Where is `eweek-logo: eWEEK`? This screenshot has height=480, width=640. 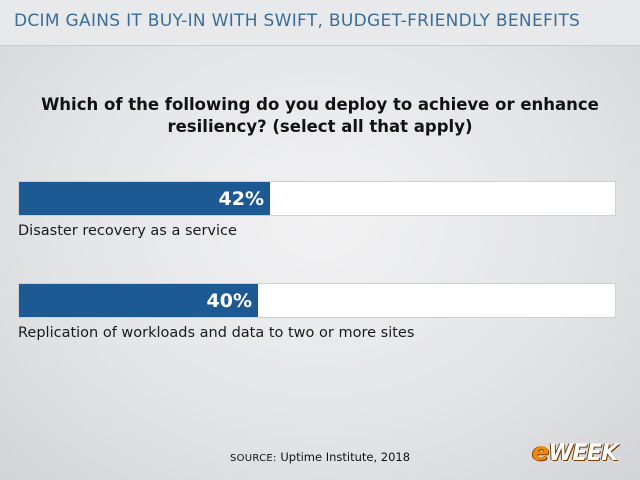 eweek-logo: eWEEK is located at coordinates (575, 451).